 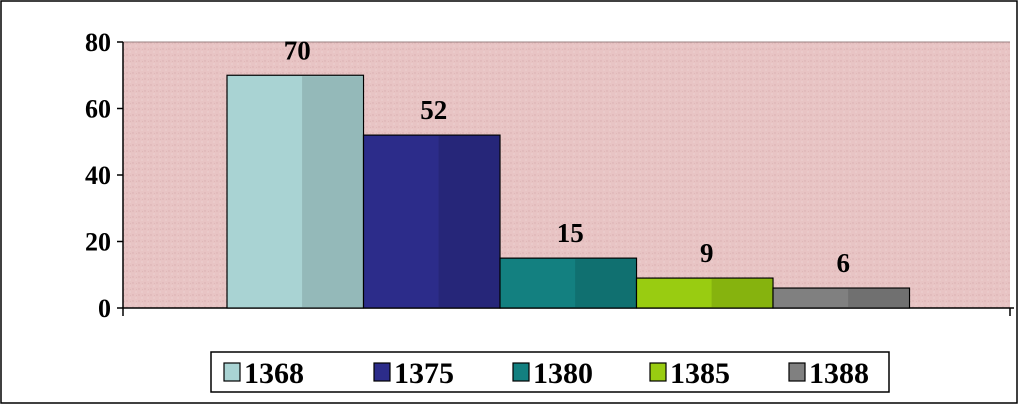 I want to click on data-label-1380: 15, so click(x=570, y=233).